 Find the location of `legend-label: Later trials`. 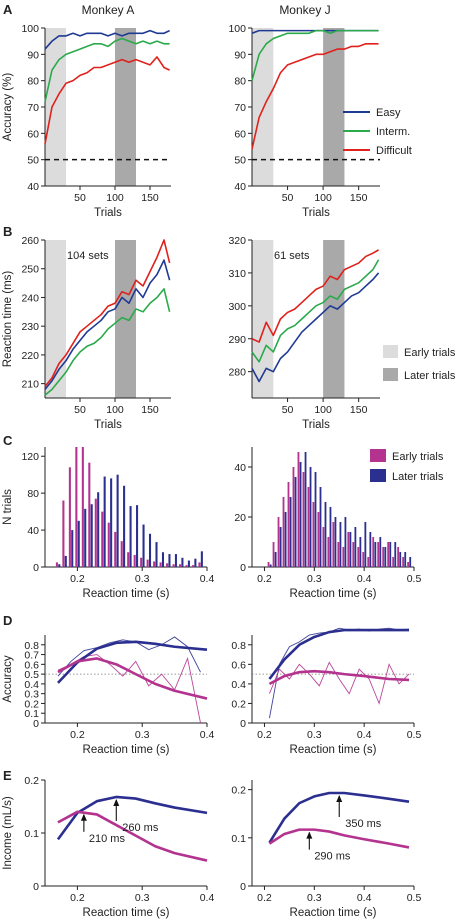

legend-label: Later trials is located at coordinates (430, 376).